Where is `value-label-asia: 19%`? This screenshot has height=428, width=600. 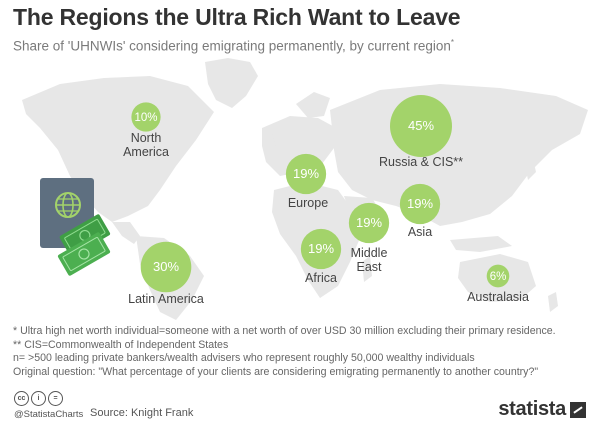
value-label-asia: 19% is located at coordinates (420, 203).